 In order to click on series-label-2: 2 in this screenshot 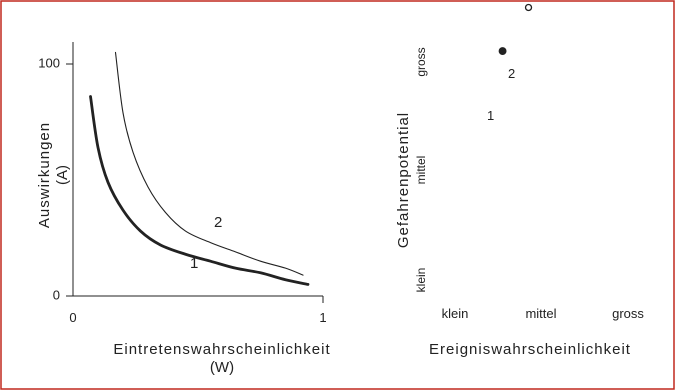, I will do `click(218, 222)`.